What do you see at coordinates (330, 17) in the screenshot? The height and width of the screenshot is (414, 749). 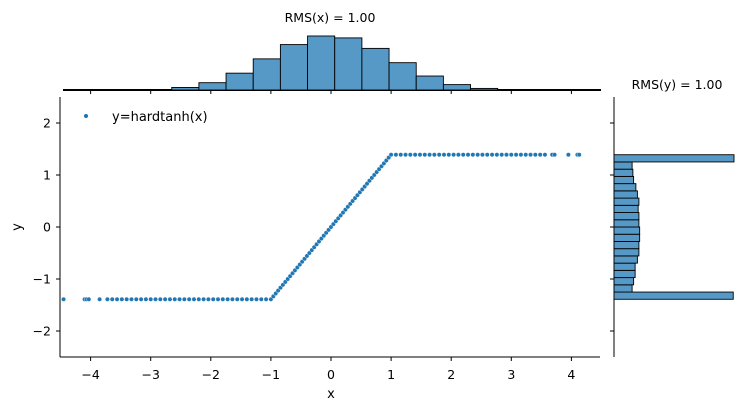 I see `top-histogram-title: RMS(x) = 1.00` at bounding box center [330, 17].